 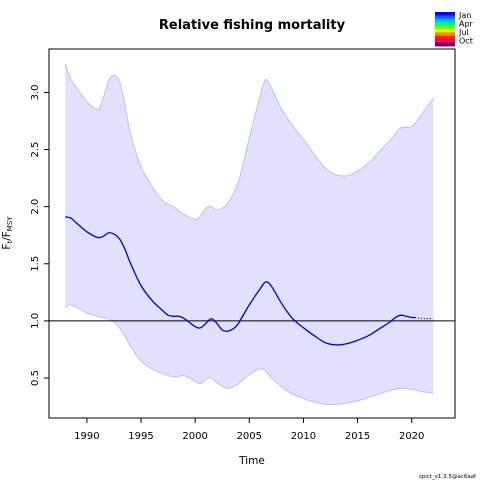 What do you see at coordinates (249, 436) in the screenshot?
I see `x-tick-label: 2005` at bounding box center [249, 436].